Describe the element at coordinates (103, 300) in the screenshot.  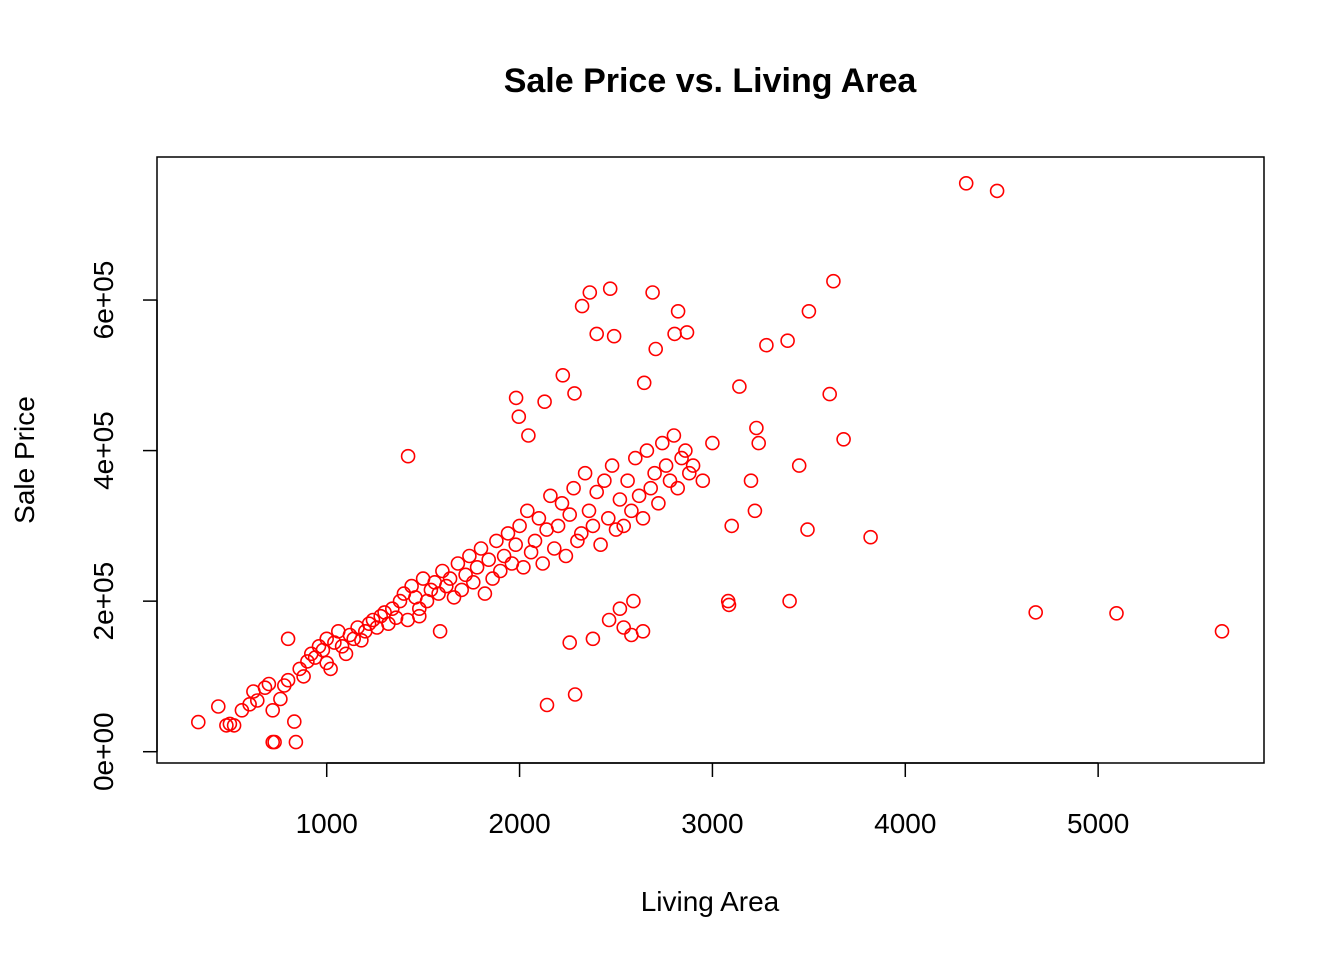
I see `y-tick-label: 6e+05` at that location.